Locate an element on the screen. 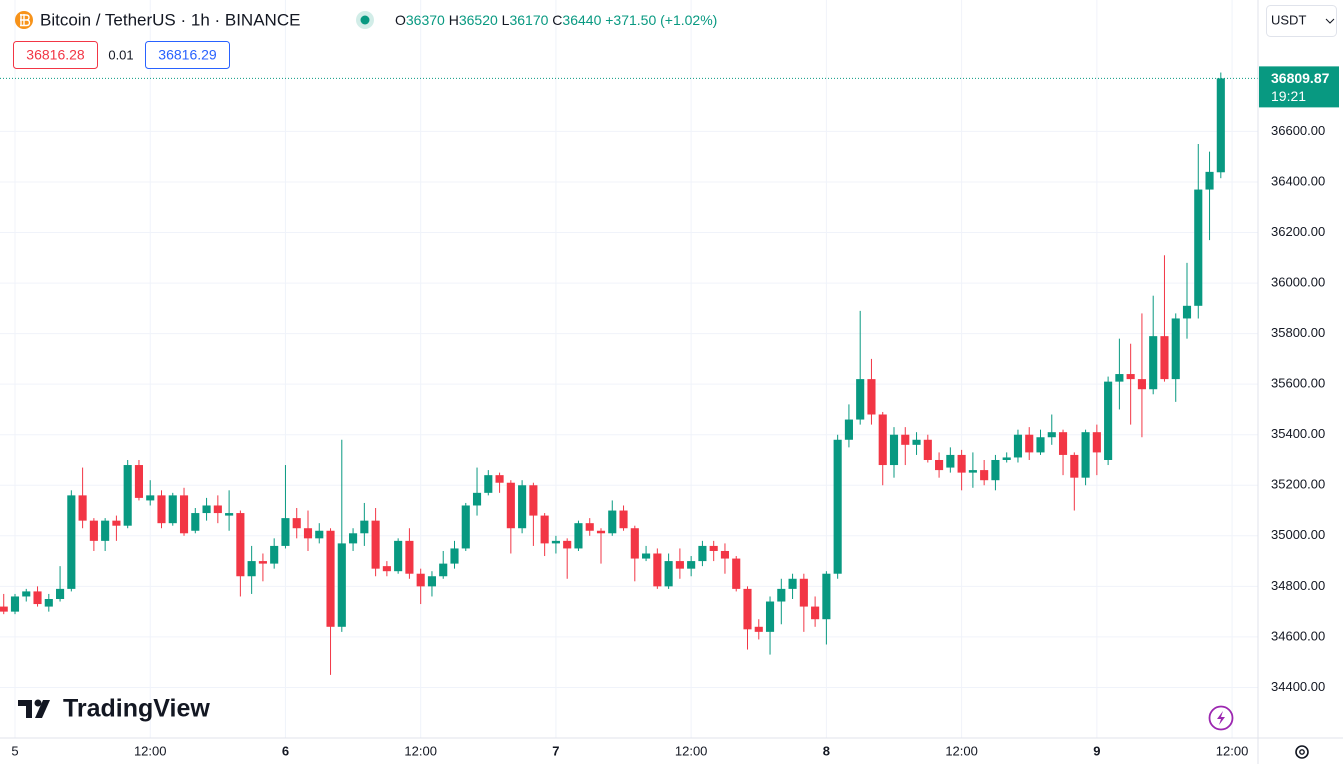 The height and width of the screenshot is (764, 1343). y-tick-label: 34800.00 is located at coordinates (1298, 585).